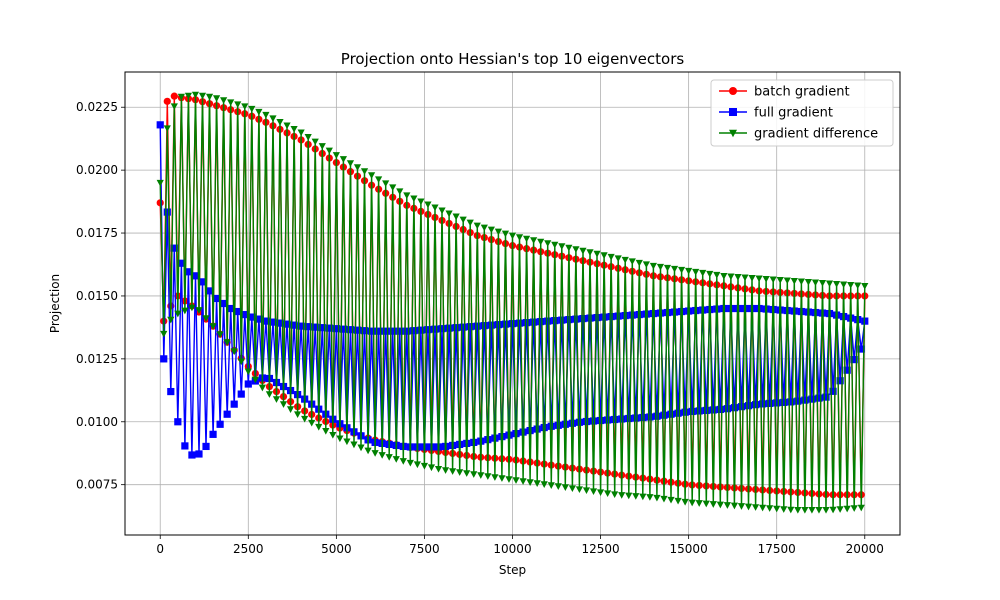 This screenshot has width=1000, height=600. I want to click on legend-label: gradient difference, so click(816, 134).